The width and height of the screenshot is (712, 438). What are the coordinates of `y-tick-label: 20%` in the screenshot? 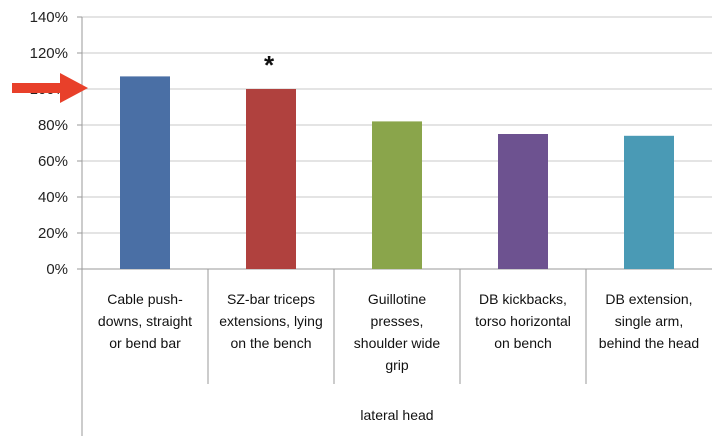 It's located at (53, 233).